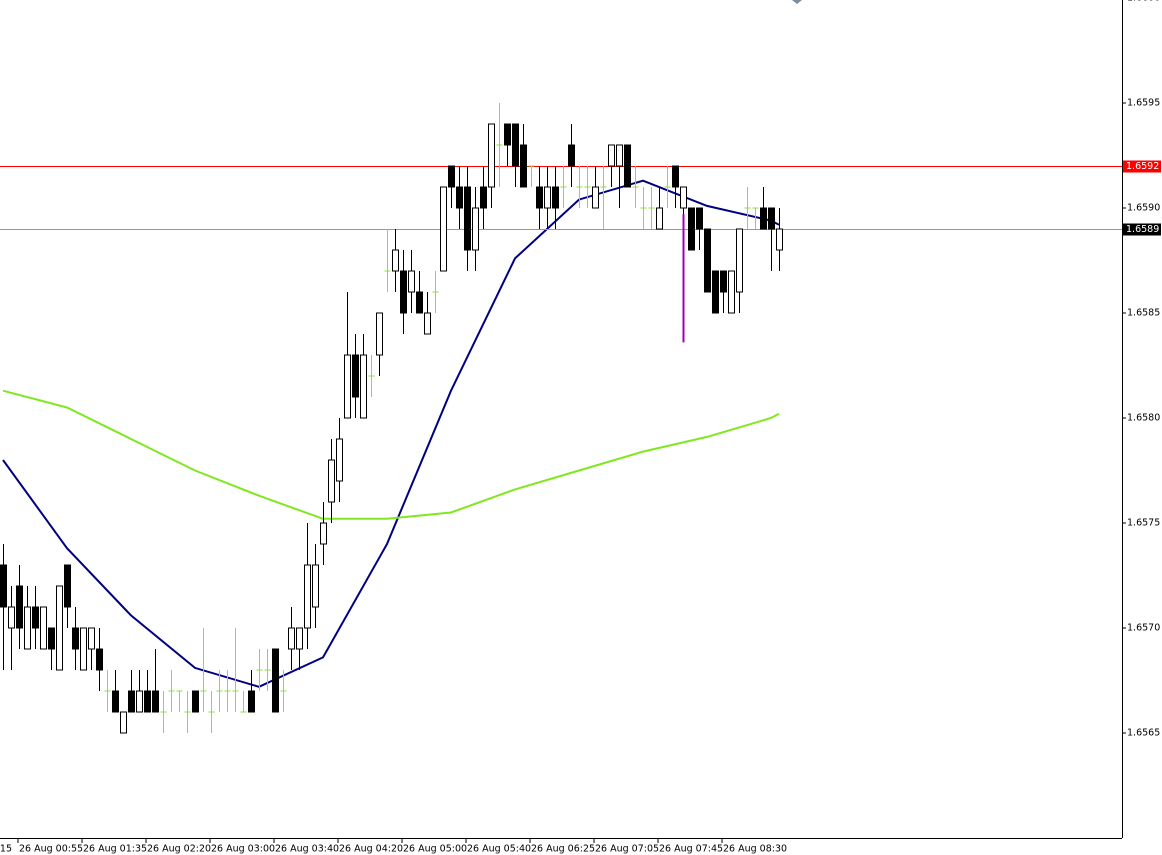 The image size is (1162, 855). What do you see at coordinates (1143, 628) in the screenshot?
I see `y-tick-label: 1.6570` at bounding box center [1143, 628].